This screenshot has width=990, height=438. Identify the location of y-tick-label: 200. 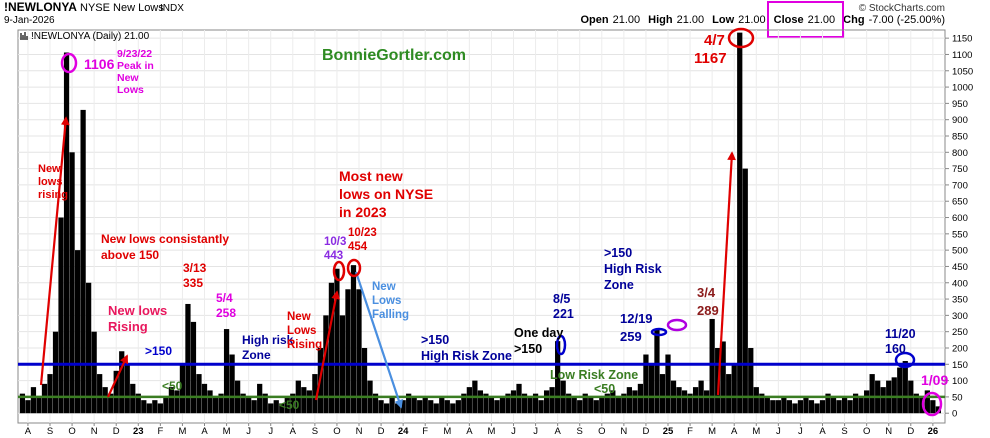
(960, 348).